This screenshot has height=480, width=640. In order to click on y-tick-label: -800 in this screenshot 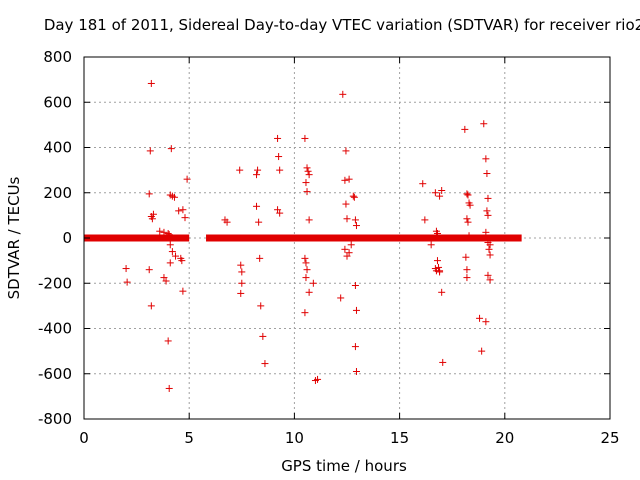, I will do `click(55, 419)`.